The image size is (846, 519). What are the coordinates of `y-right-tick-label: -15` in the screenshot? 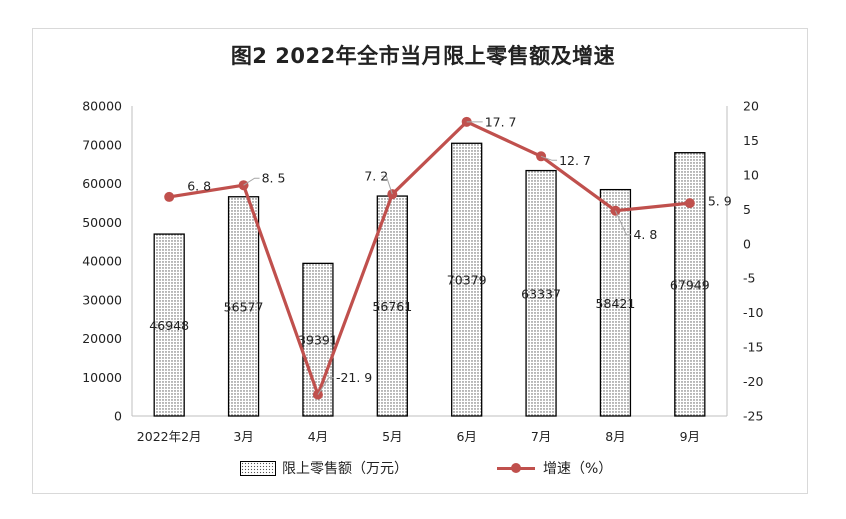 It's located at (753, 347).